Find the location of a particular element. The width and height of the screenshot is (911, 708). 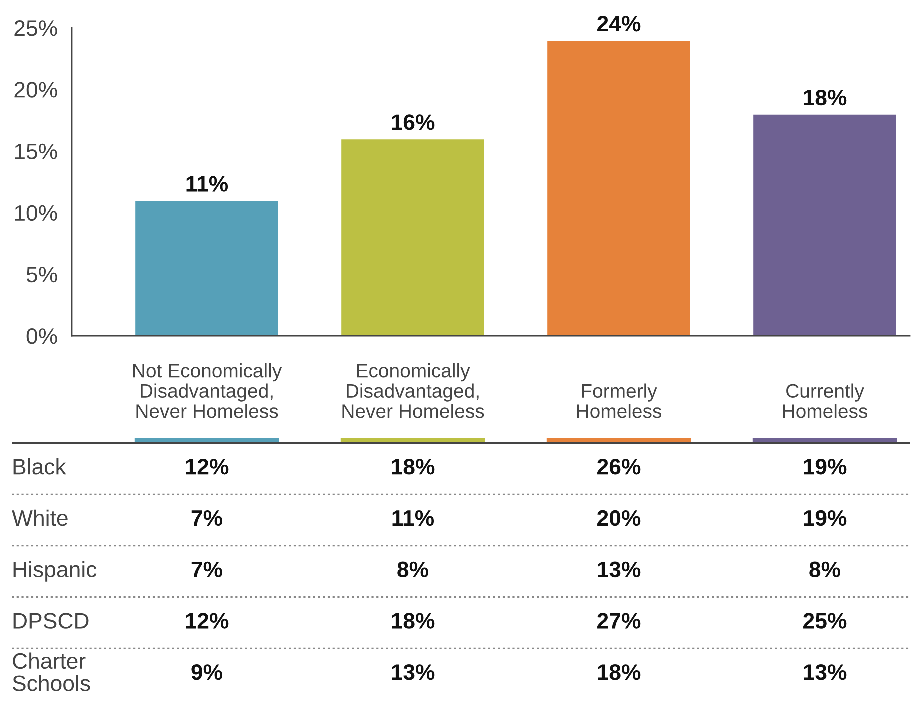

x-tick-label: Currently Homeless is located at coordinates (825, 401).